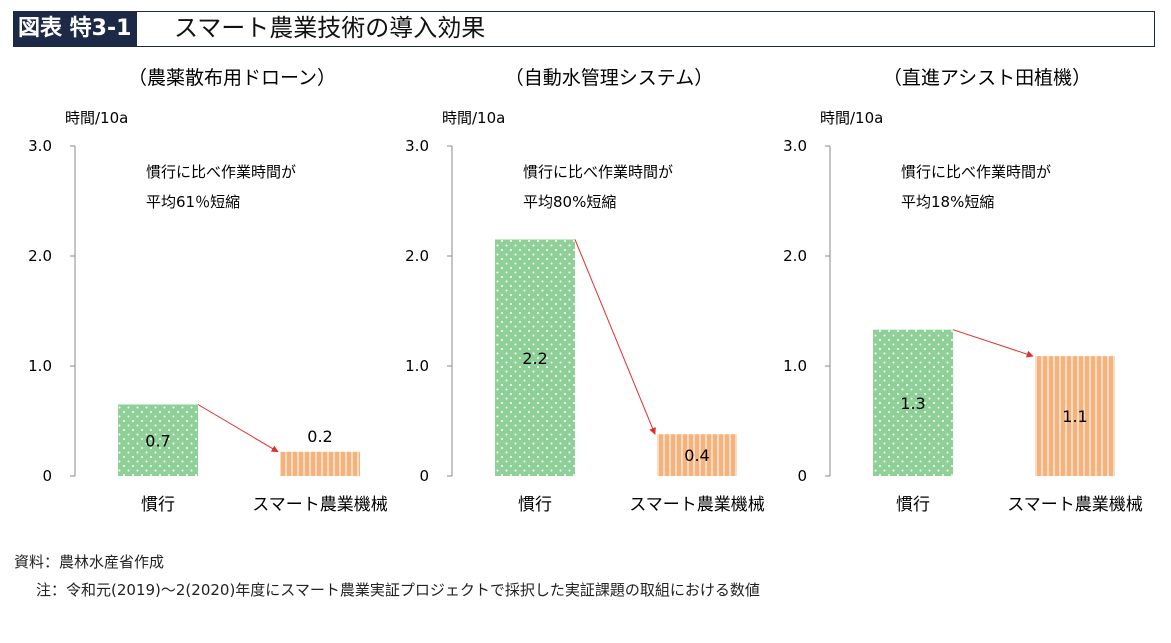 The image size is (1171, 643). I want to click on figure-label: 図表 特3-1, so click(76, 29).